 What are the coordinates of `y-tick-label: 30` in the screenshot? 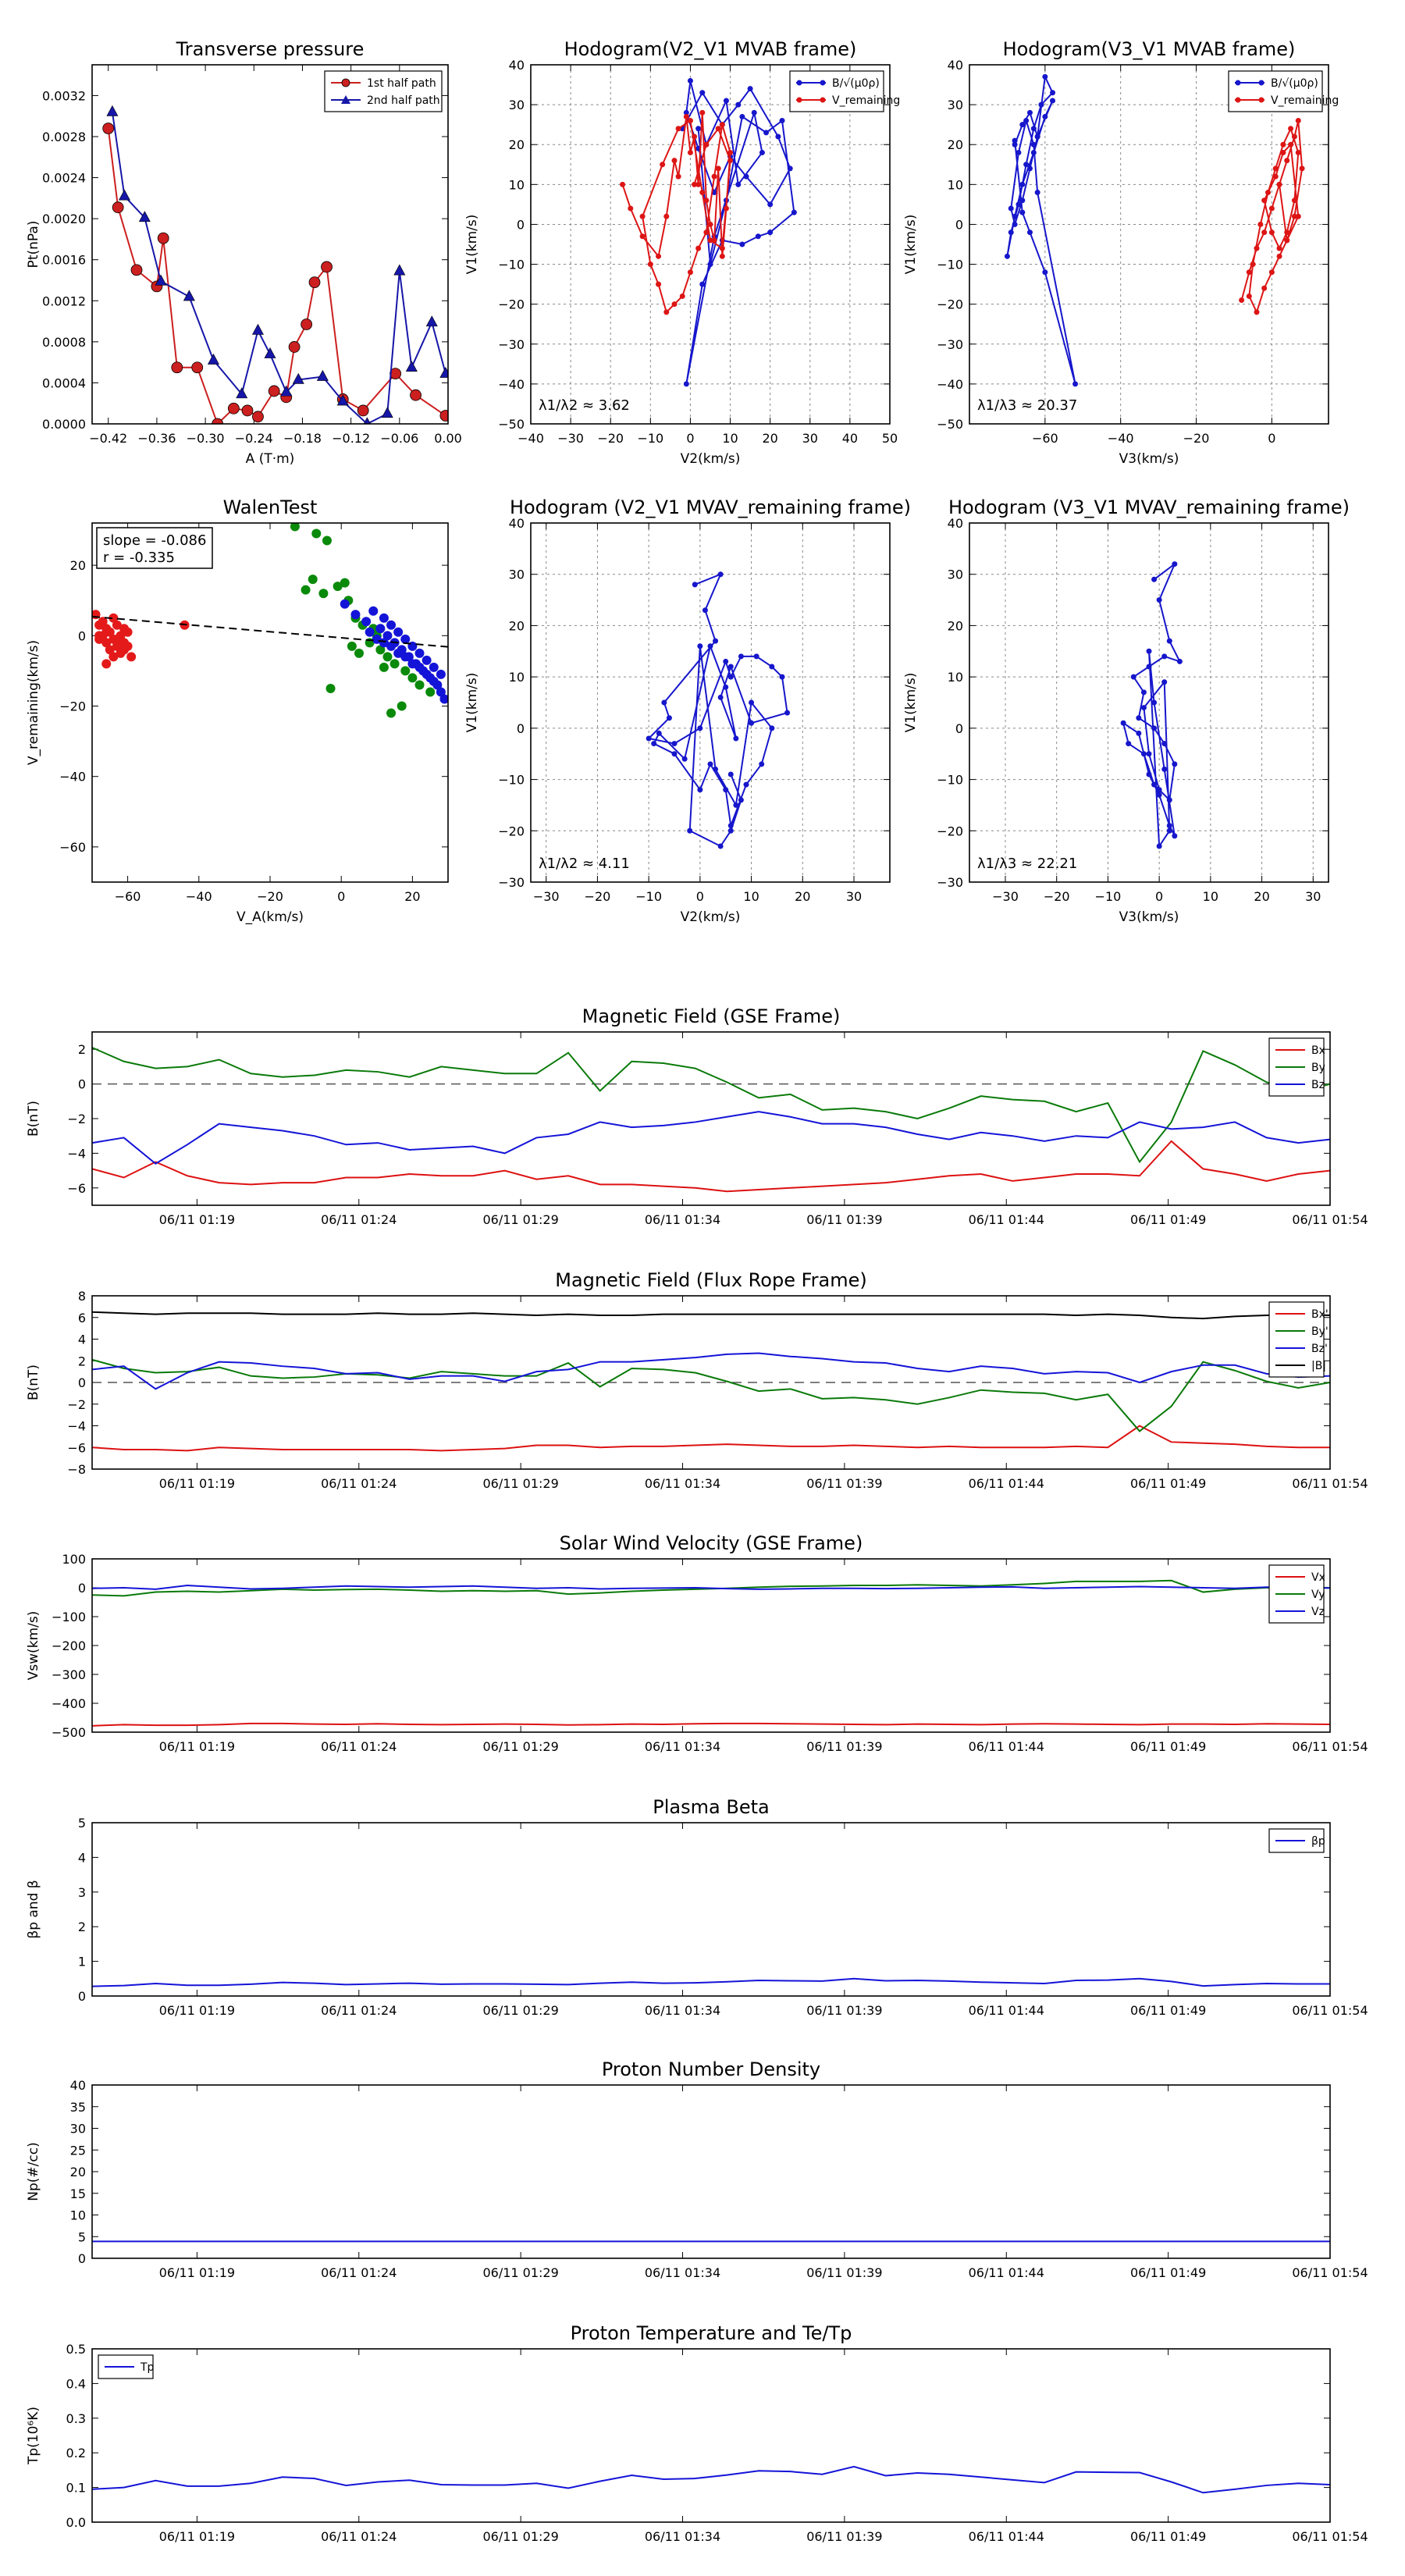 It's located at (956, 575).